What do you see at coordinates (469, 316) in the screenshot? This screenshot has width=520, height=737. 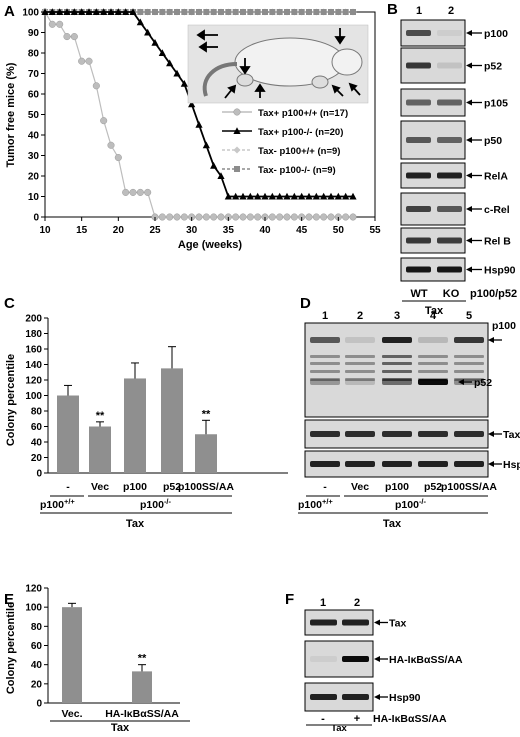 I see `lane-number: 5` at bounding box center [469, 316].